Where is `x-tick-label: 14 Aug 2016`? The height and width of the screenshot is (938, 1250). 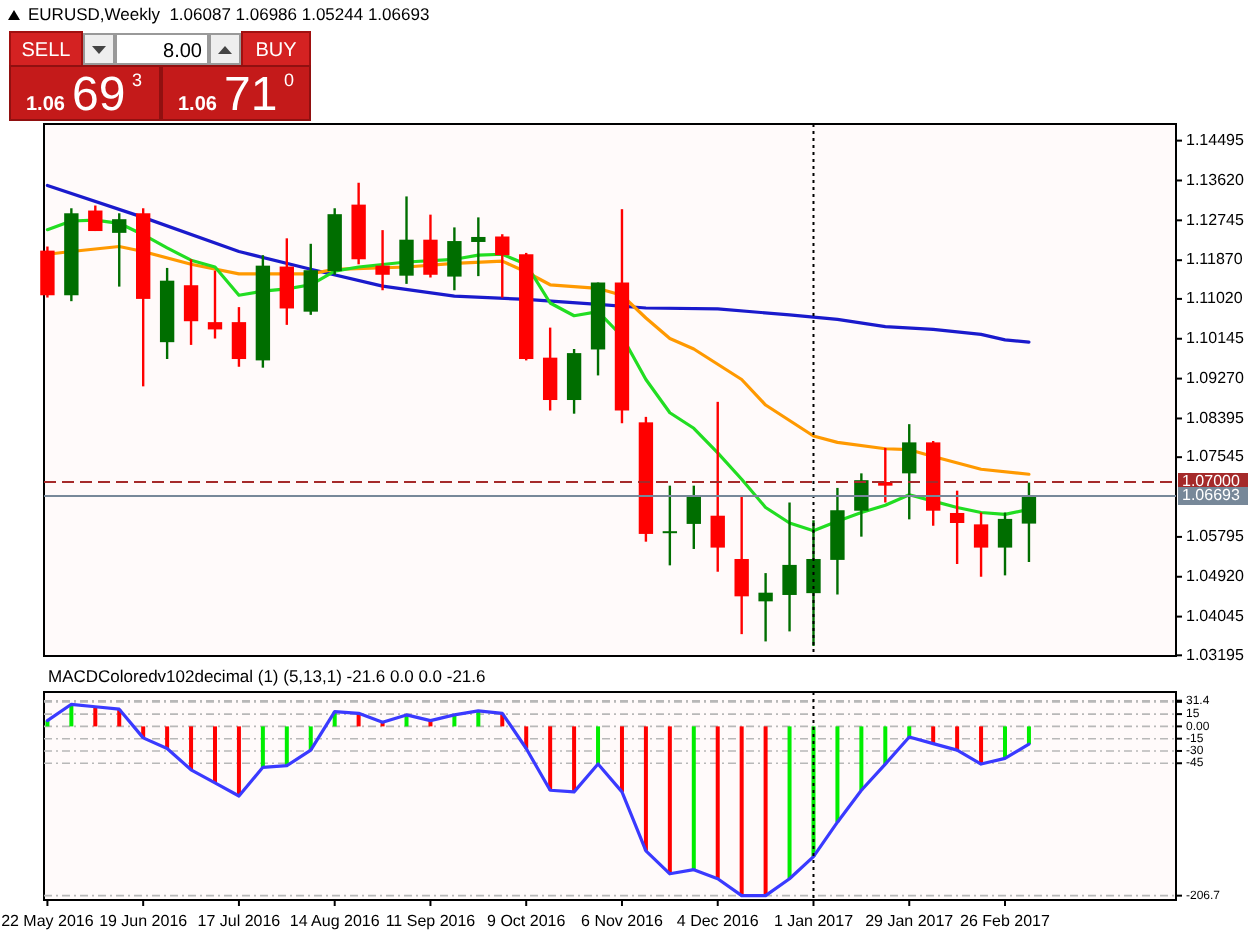 x-tick-label: 14 Aug 2016 is located at coordinates (335, 921).